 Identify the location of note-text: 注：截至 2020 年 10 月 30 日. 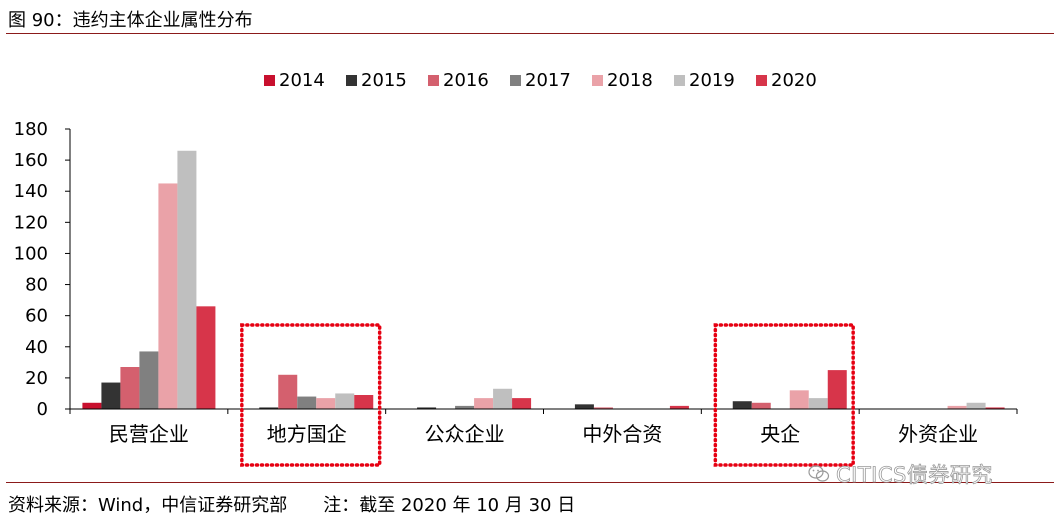
(449, 505).